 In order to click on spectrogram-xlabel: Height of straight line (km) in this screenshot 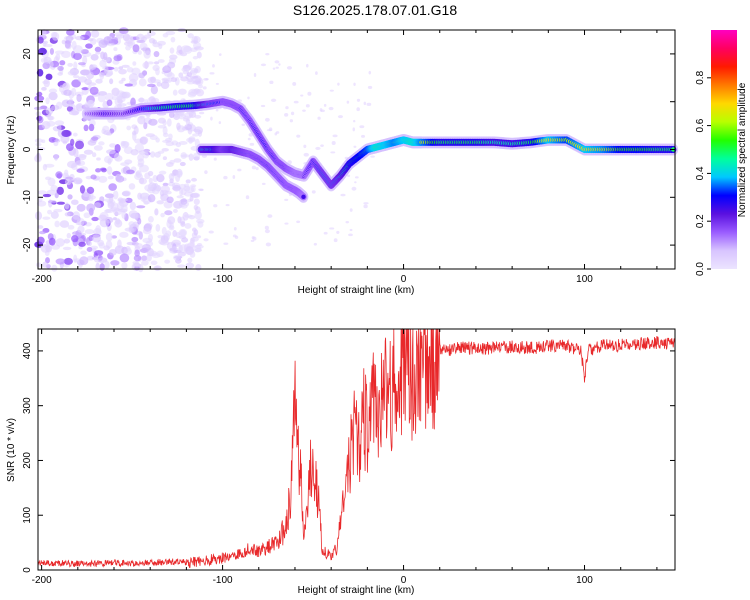, I will do `click(356, 290)`.